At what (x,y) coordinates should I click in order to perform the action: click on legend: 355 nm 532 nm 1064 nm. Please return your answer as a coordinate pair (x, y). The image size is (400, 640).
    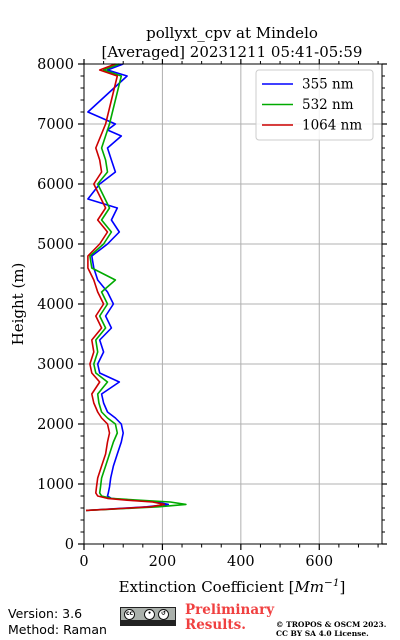
    Looking at the image, I should click on (314, 105).